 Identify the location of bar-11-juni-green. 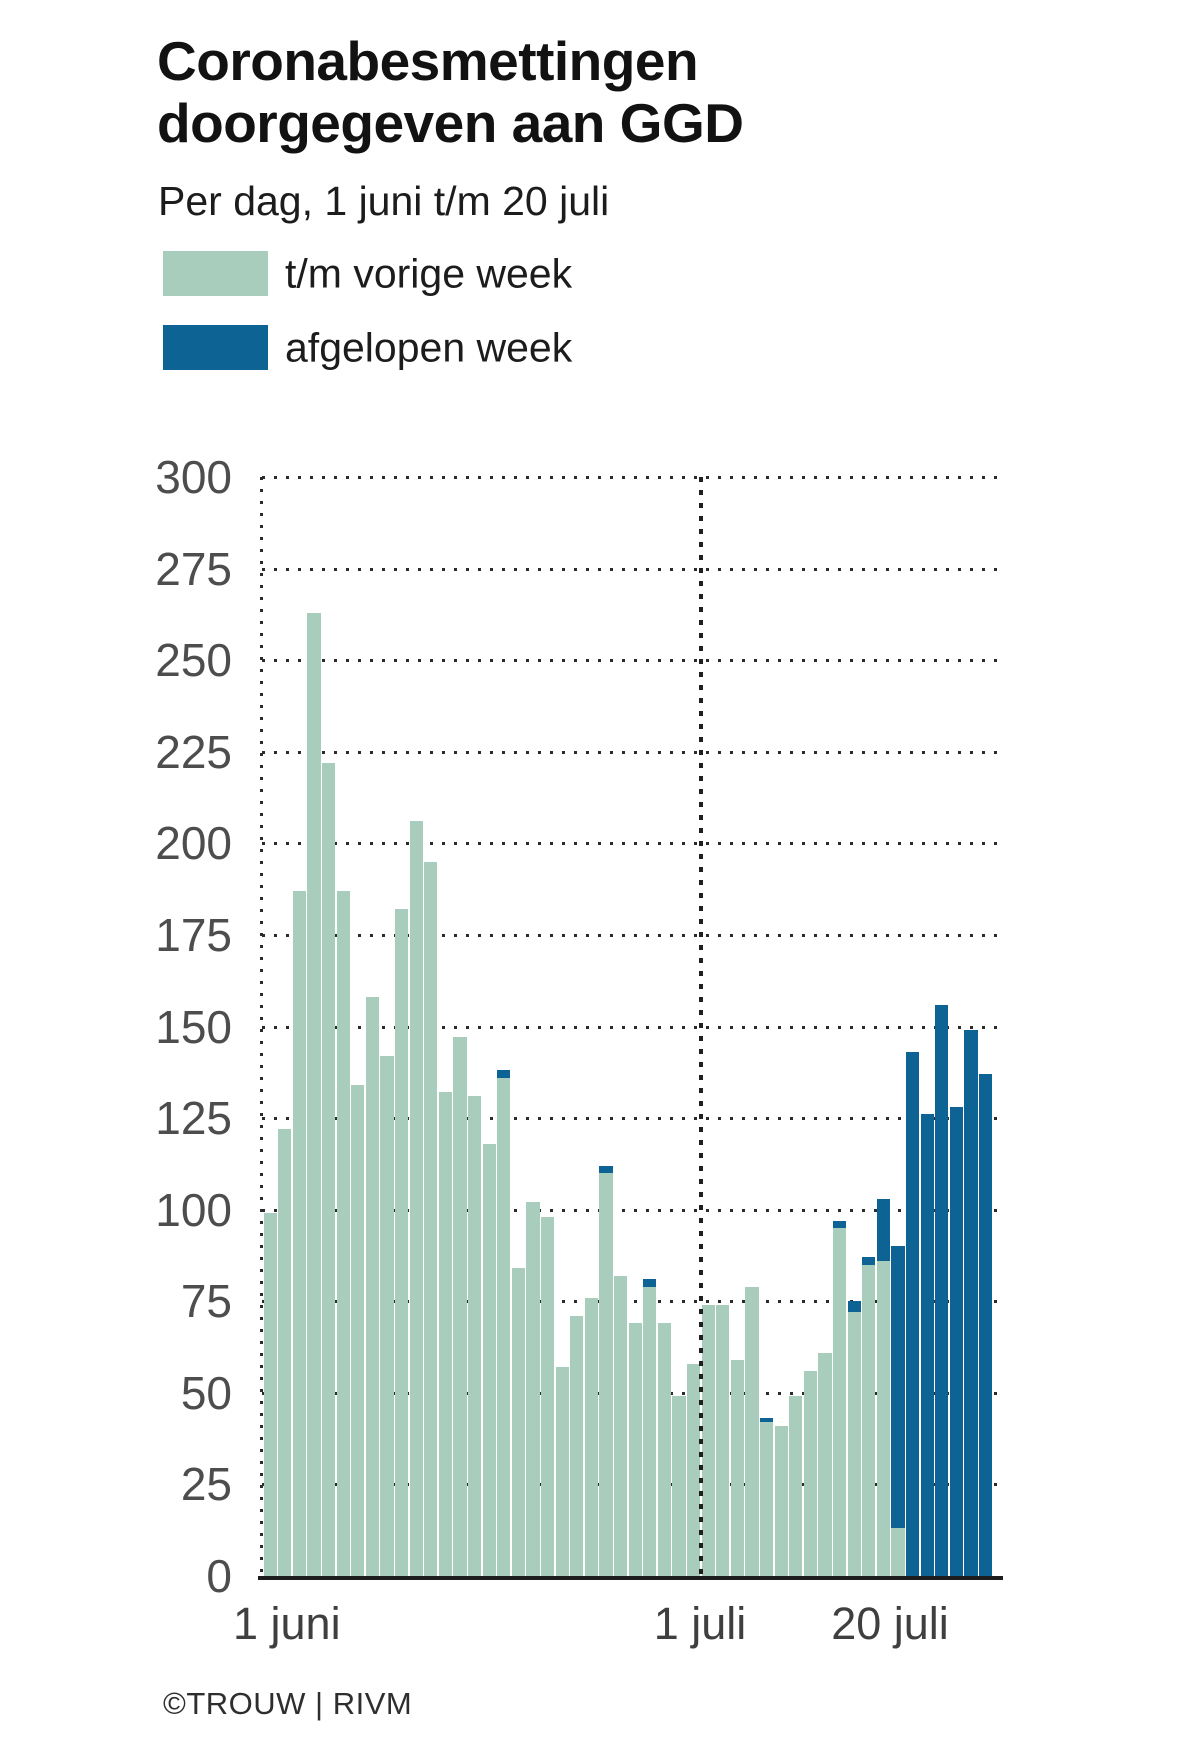
(416, 1198).